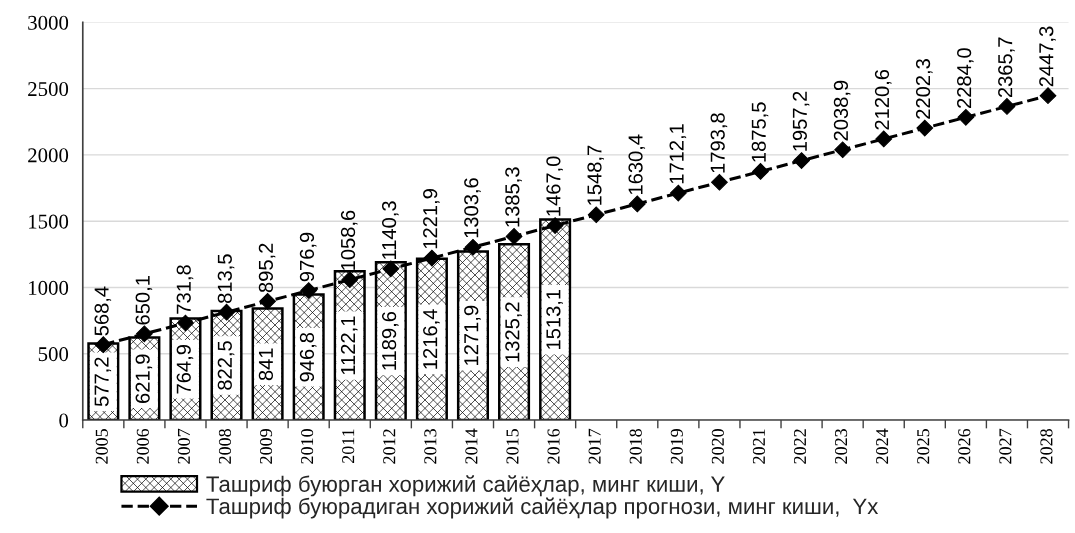  I want to click on data-label: 1513,1, so click(554, 319).